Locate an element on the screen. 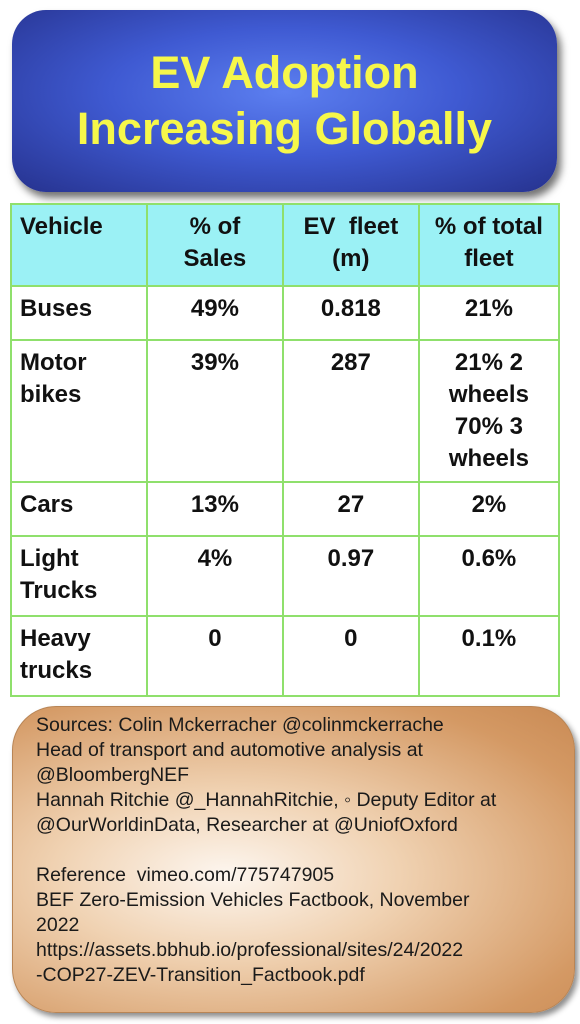  sales-cell: 0 is located at coordinates (214, 656).